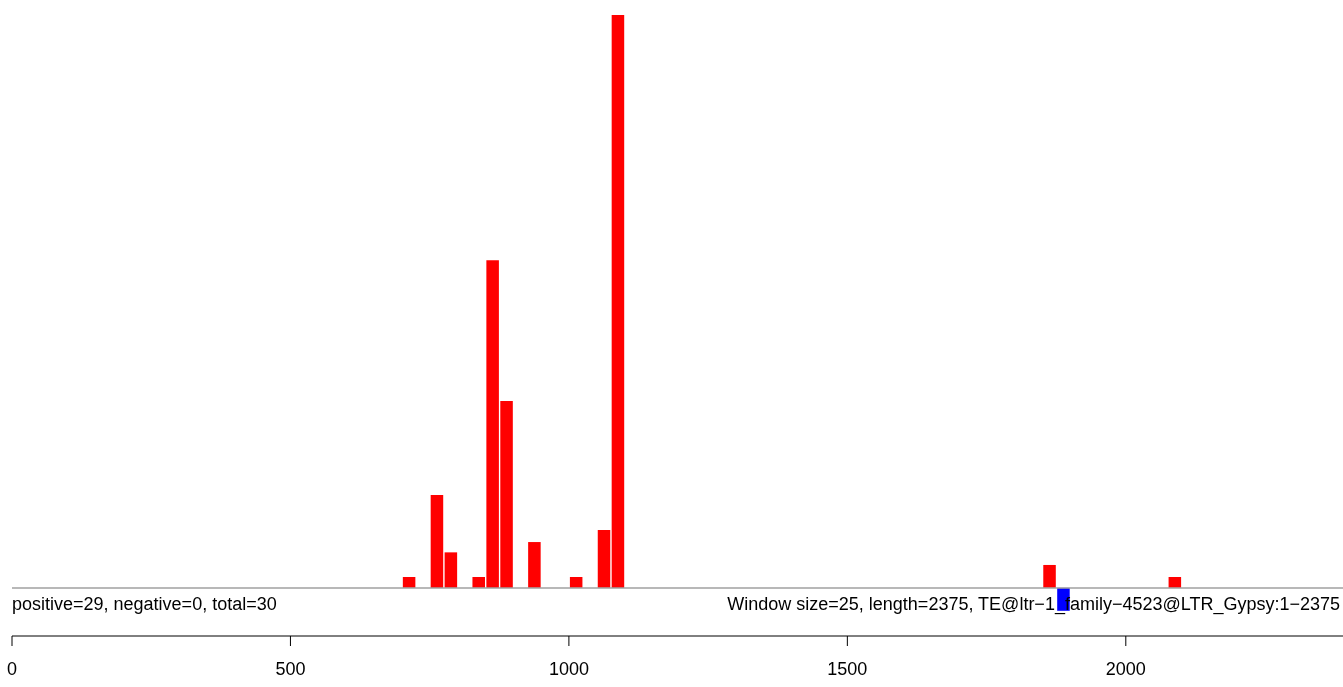 This screenshot has width=1343, height=687. Describe the element at coordinates (290, 668) in the screenshot. I see `x-tick-label: 500` at that location.